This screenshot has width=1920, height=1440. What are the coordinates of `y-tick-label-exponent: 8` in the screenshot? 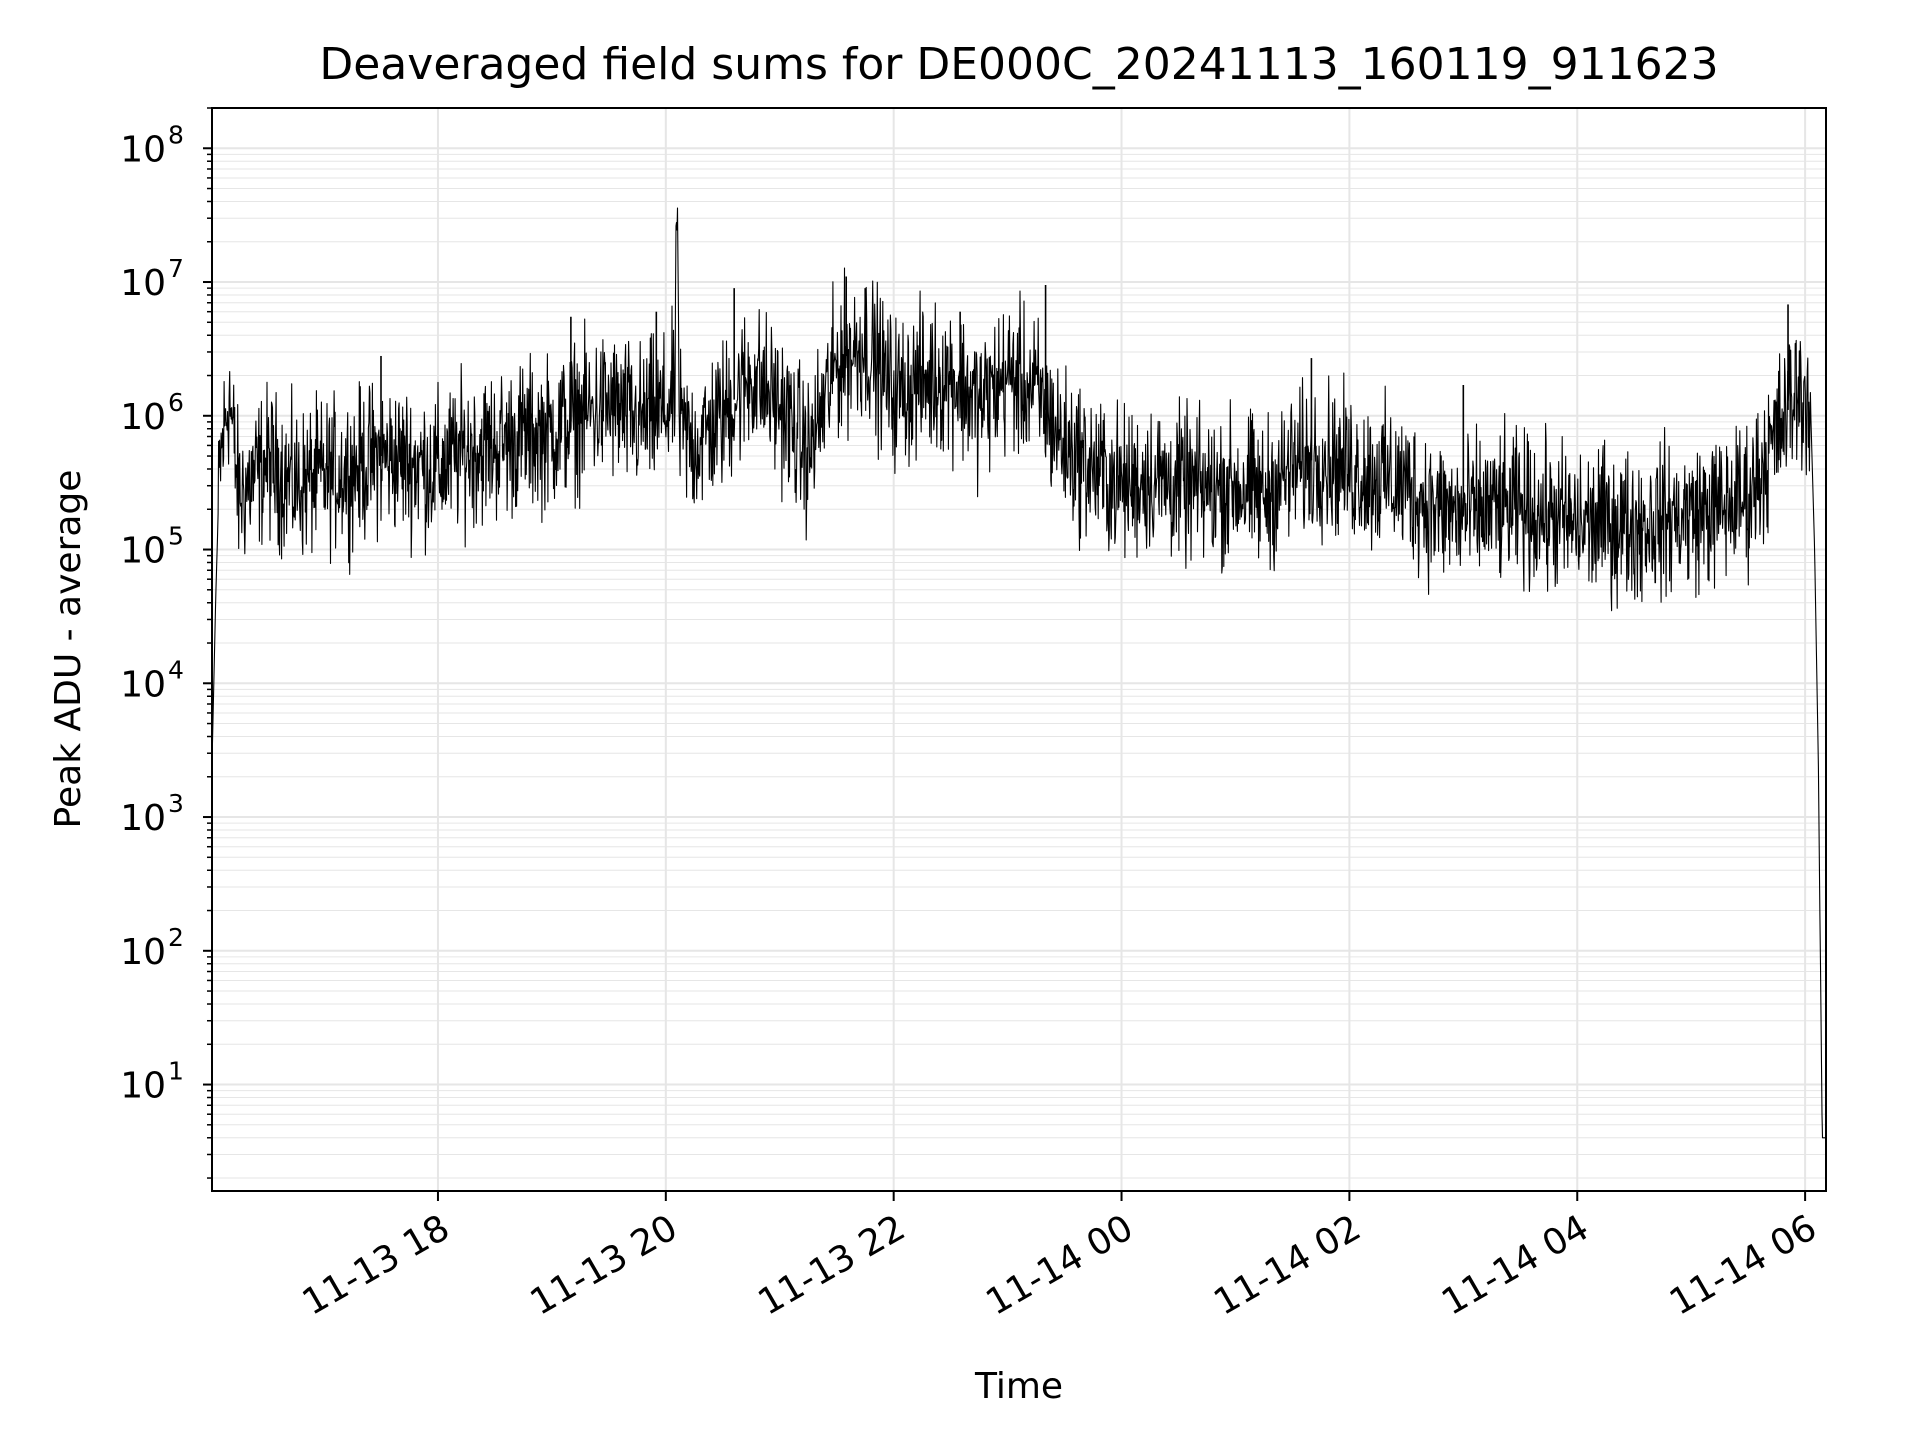 It's located at (176, 134).